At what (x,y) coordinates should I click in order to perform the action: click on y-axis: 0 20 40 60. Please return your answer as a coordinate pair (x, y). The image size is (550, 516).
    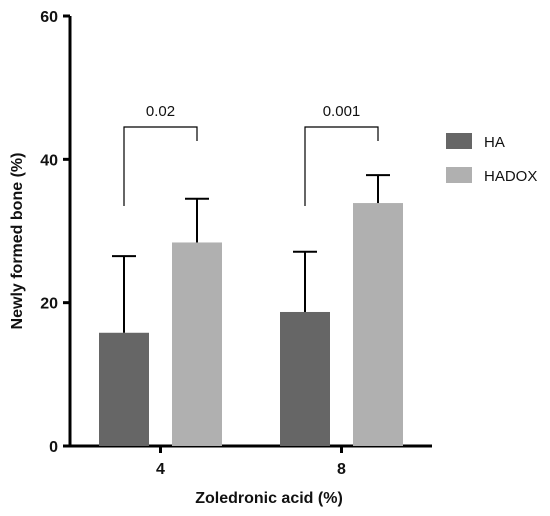
    Looking at the image, I should click on (56, 232).